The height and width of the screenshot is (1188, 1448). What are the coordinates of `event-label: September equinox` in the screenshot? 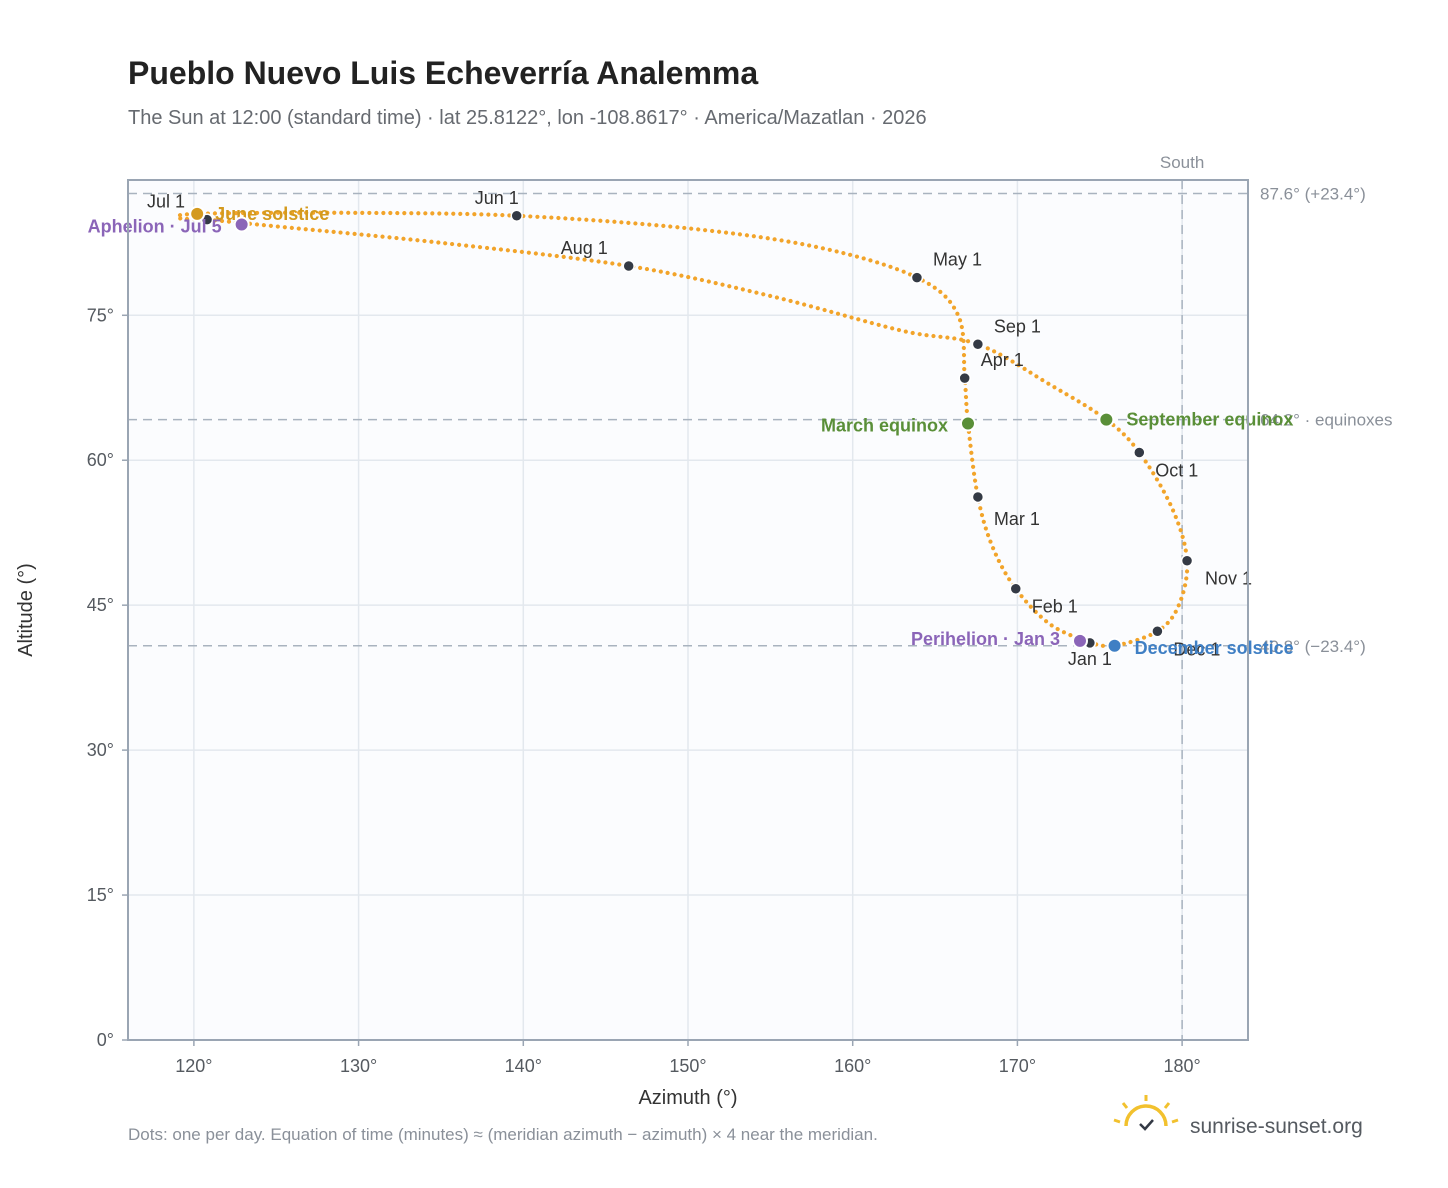 It's located at (1209, 420).